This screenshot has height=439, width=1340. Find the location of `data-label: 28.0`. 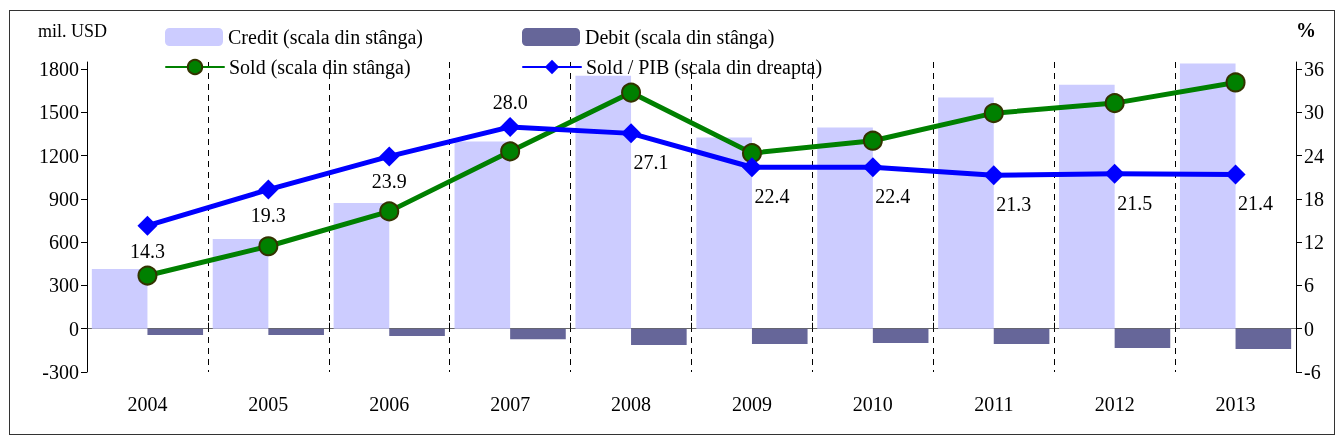

data-label: 28.0 is located at coordinates (510, 101).